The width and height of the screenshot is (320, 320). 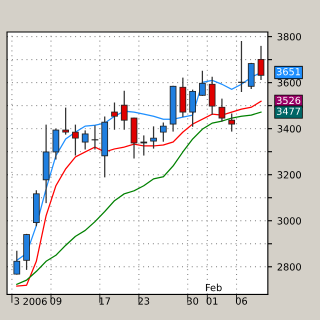 I want to click on y-tick-label: 3800, so click(x=289, y=36).